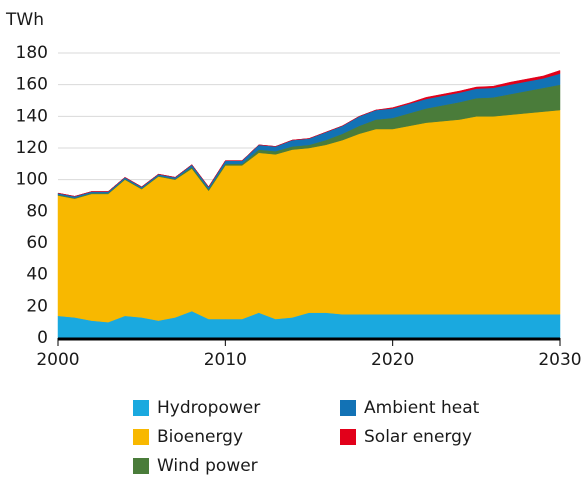  I want to click on y-tick-label: 20, so click(37, 306).